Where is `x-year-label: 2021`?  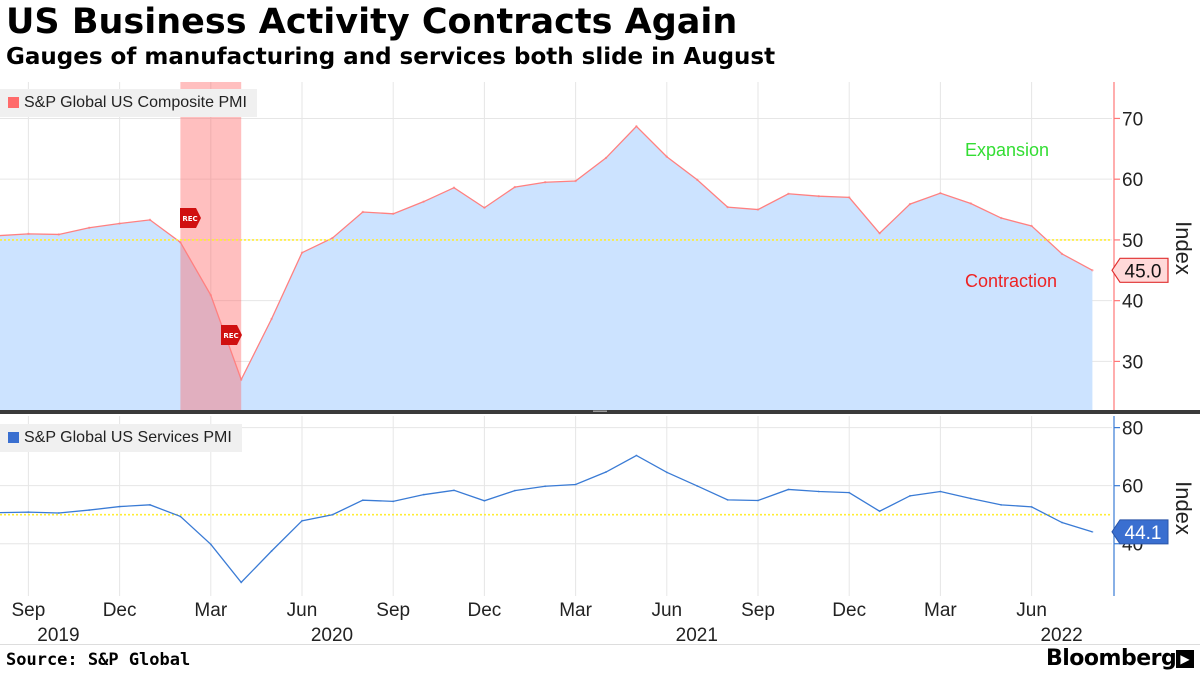
x-year-label: 2021 is located at coordinates (697, 635).